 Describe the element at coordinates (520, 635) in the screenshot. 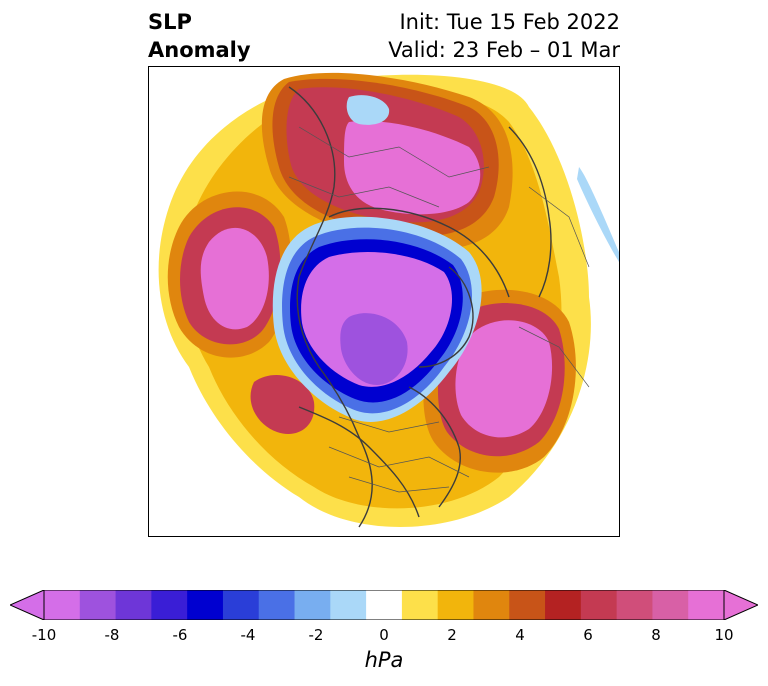

I see `colorbar-tick-label: 4` at that location.